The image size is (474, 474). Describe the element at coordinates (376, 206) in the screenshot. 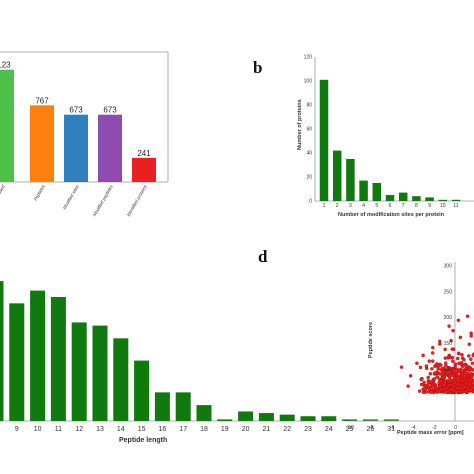

I see `panel-b-x-tick-label: 5` at that location.